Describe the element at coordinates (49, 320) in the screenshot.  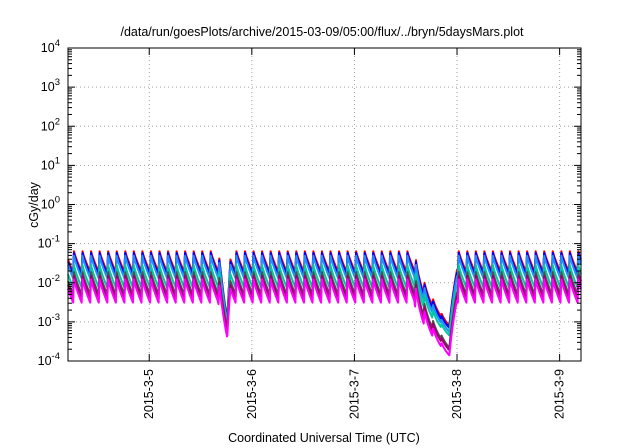
I see `y-tick-label: 10⁻³` at that location.